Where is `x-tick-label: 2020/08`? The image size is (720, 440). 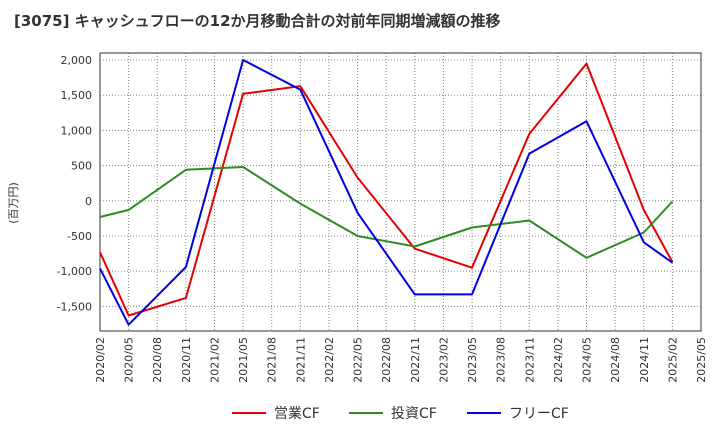 x-tick-label: 2020/08 is located at coordinates (157, 360).